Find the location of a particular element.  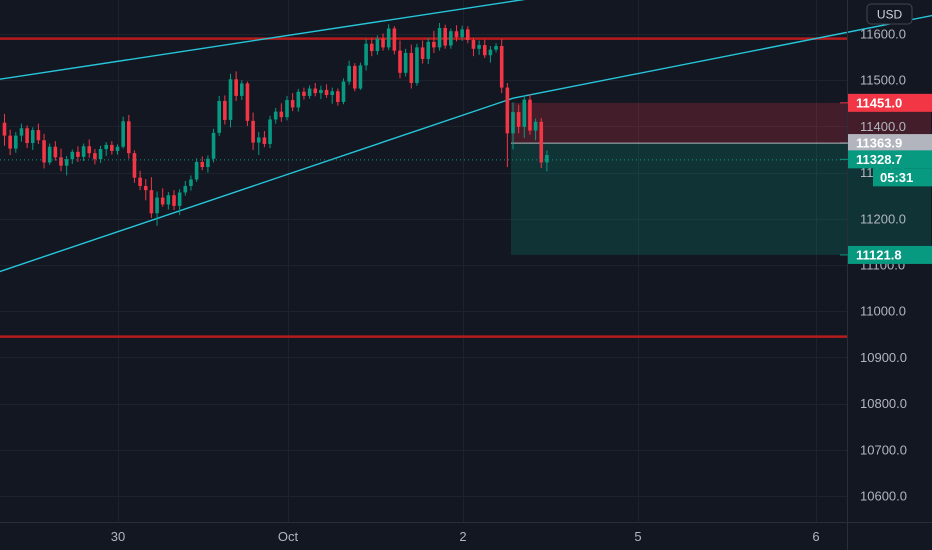

x-tick-label: Oct is located at coordinates (288, 536).